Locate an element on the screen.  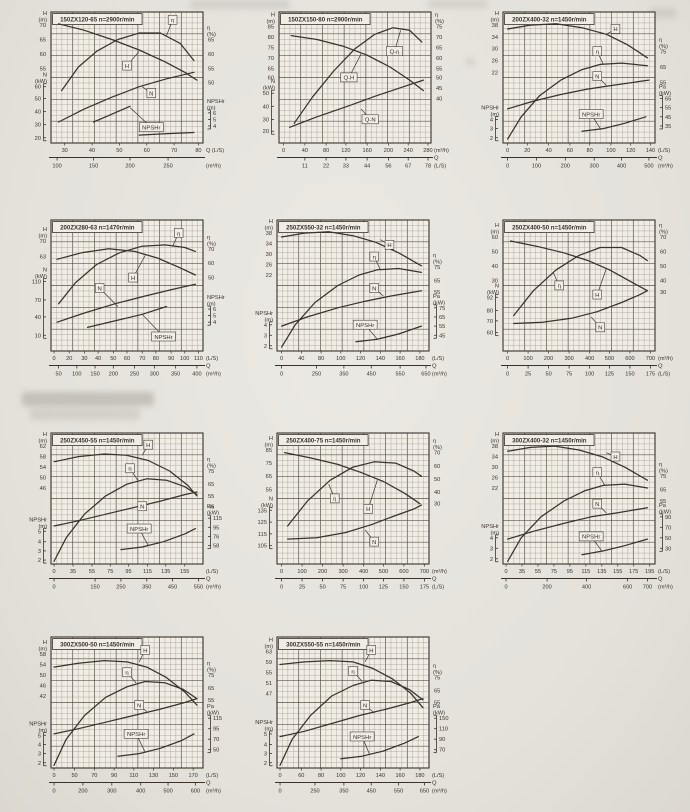
svg-text: 200 is located at coordinates (565, 167).